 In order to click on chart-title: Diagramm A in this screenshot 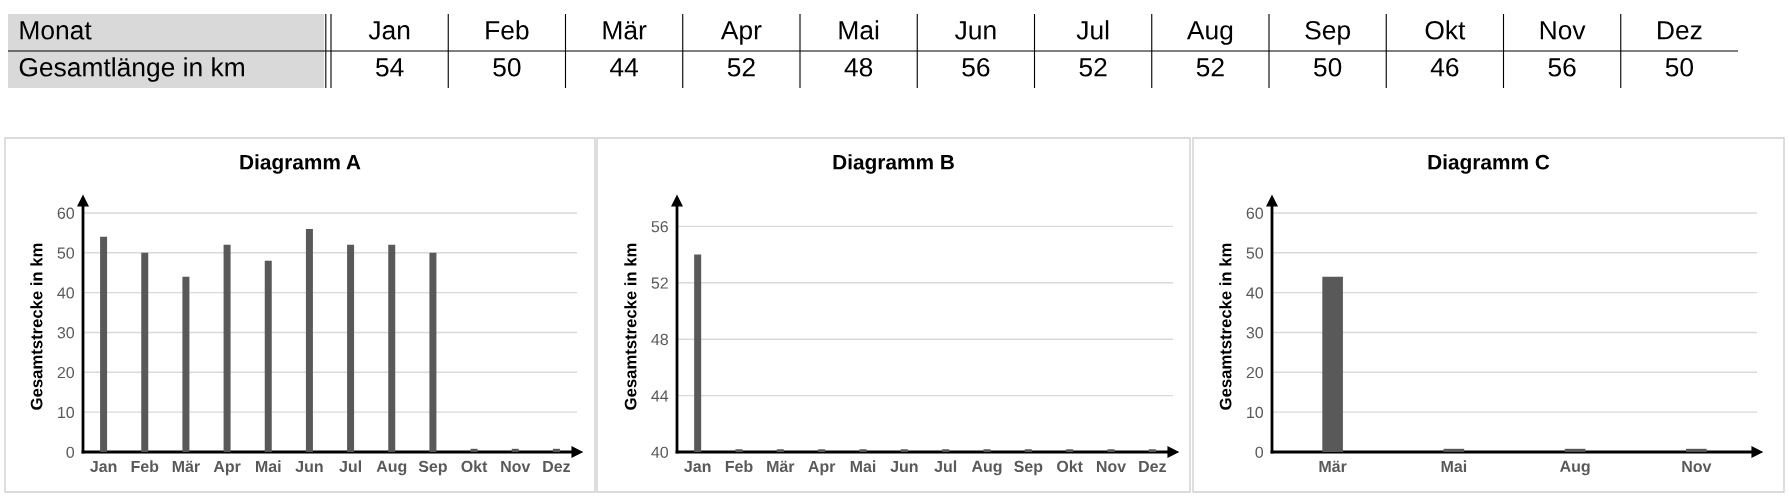, I will do `click(300, 164)`.